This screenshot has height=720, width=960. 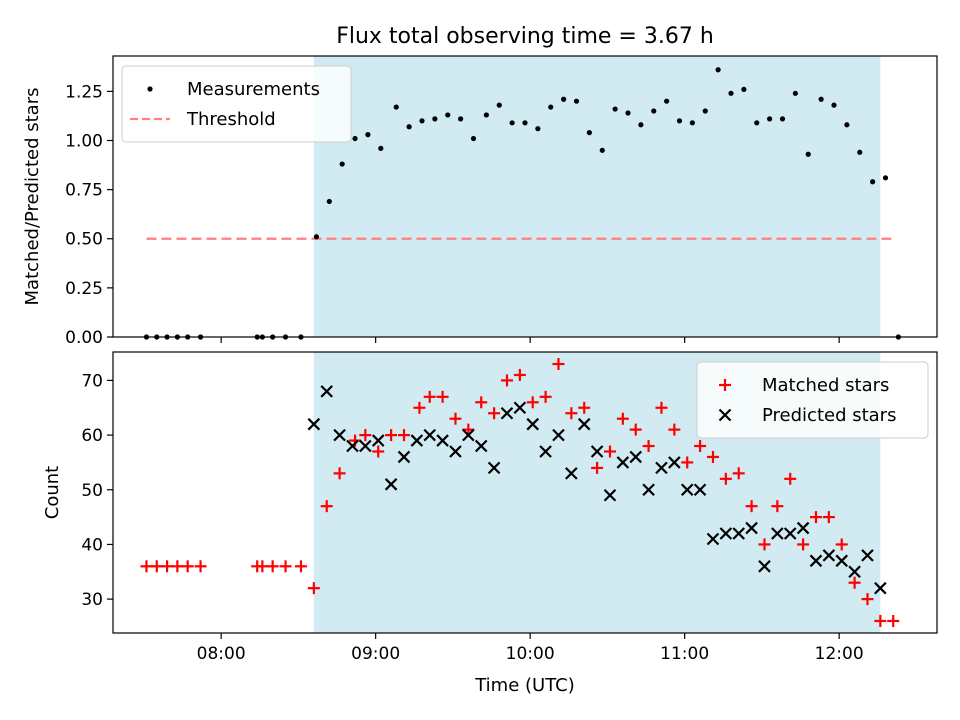 I want to click on legend-swatch-b, so click(x=725, y=415).